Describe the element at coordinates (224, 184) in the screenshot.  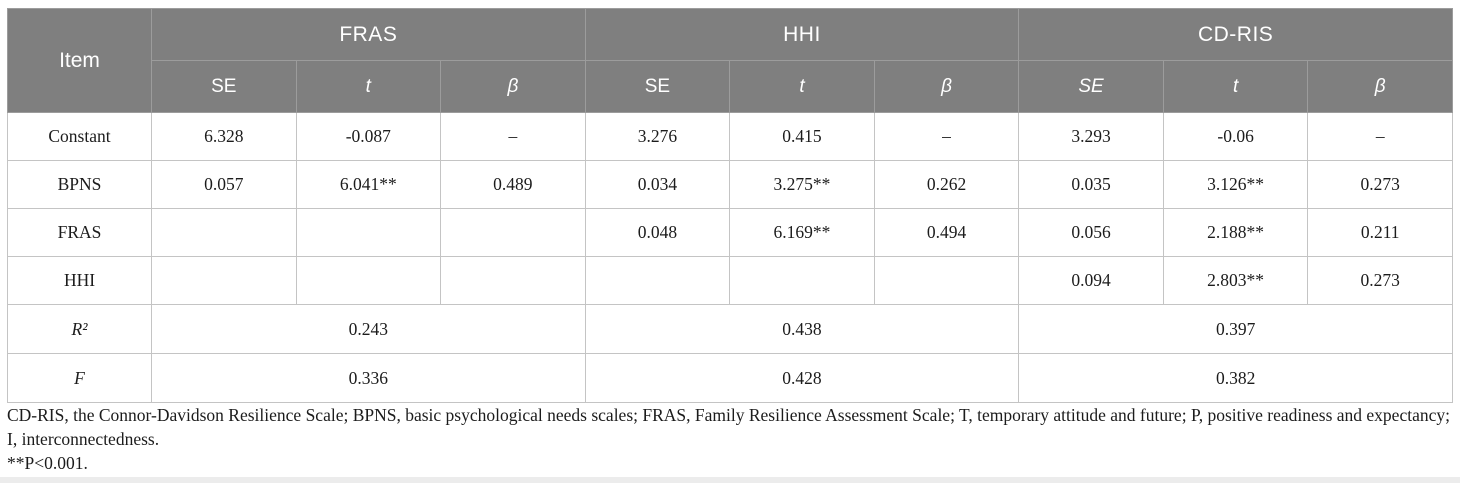
I see `cell: 0.057` at that location.